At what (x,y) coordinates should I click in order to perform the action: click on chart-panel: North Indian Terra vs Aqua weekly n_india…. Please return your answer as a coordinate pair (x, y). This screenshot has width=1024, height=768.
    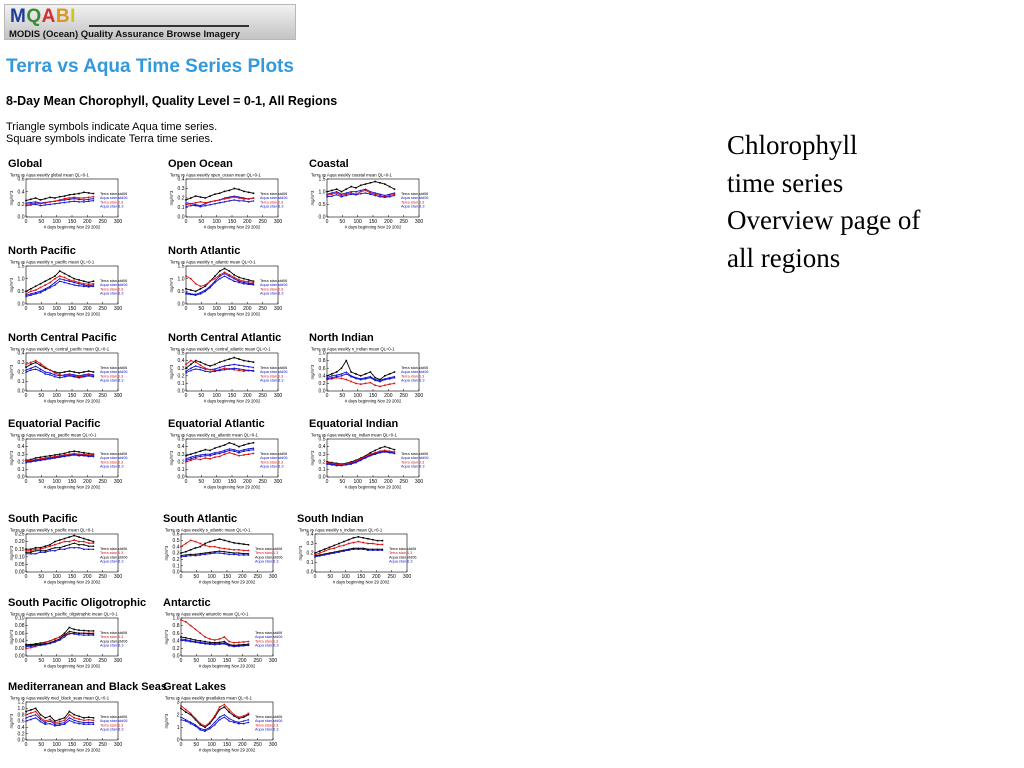
    Looking at the image, I should click on (379, 376).